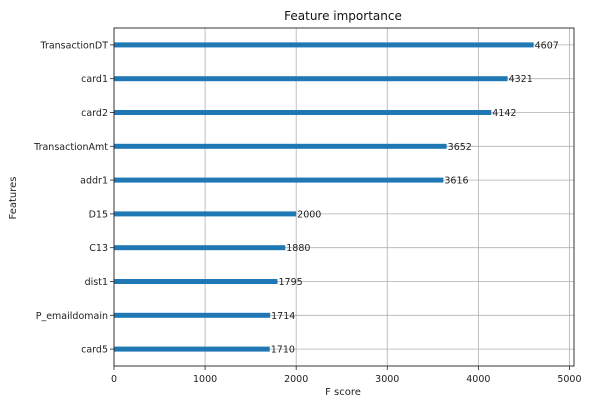 Image resolution: width=597 pixels, height=403 pixels. What do you see at coordinates (283, 316) in the screenshot?
I see `data-label: 1714` at bounding box center [283, 316].